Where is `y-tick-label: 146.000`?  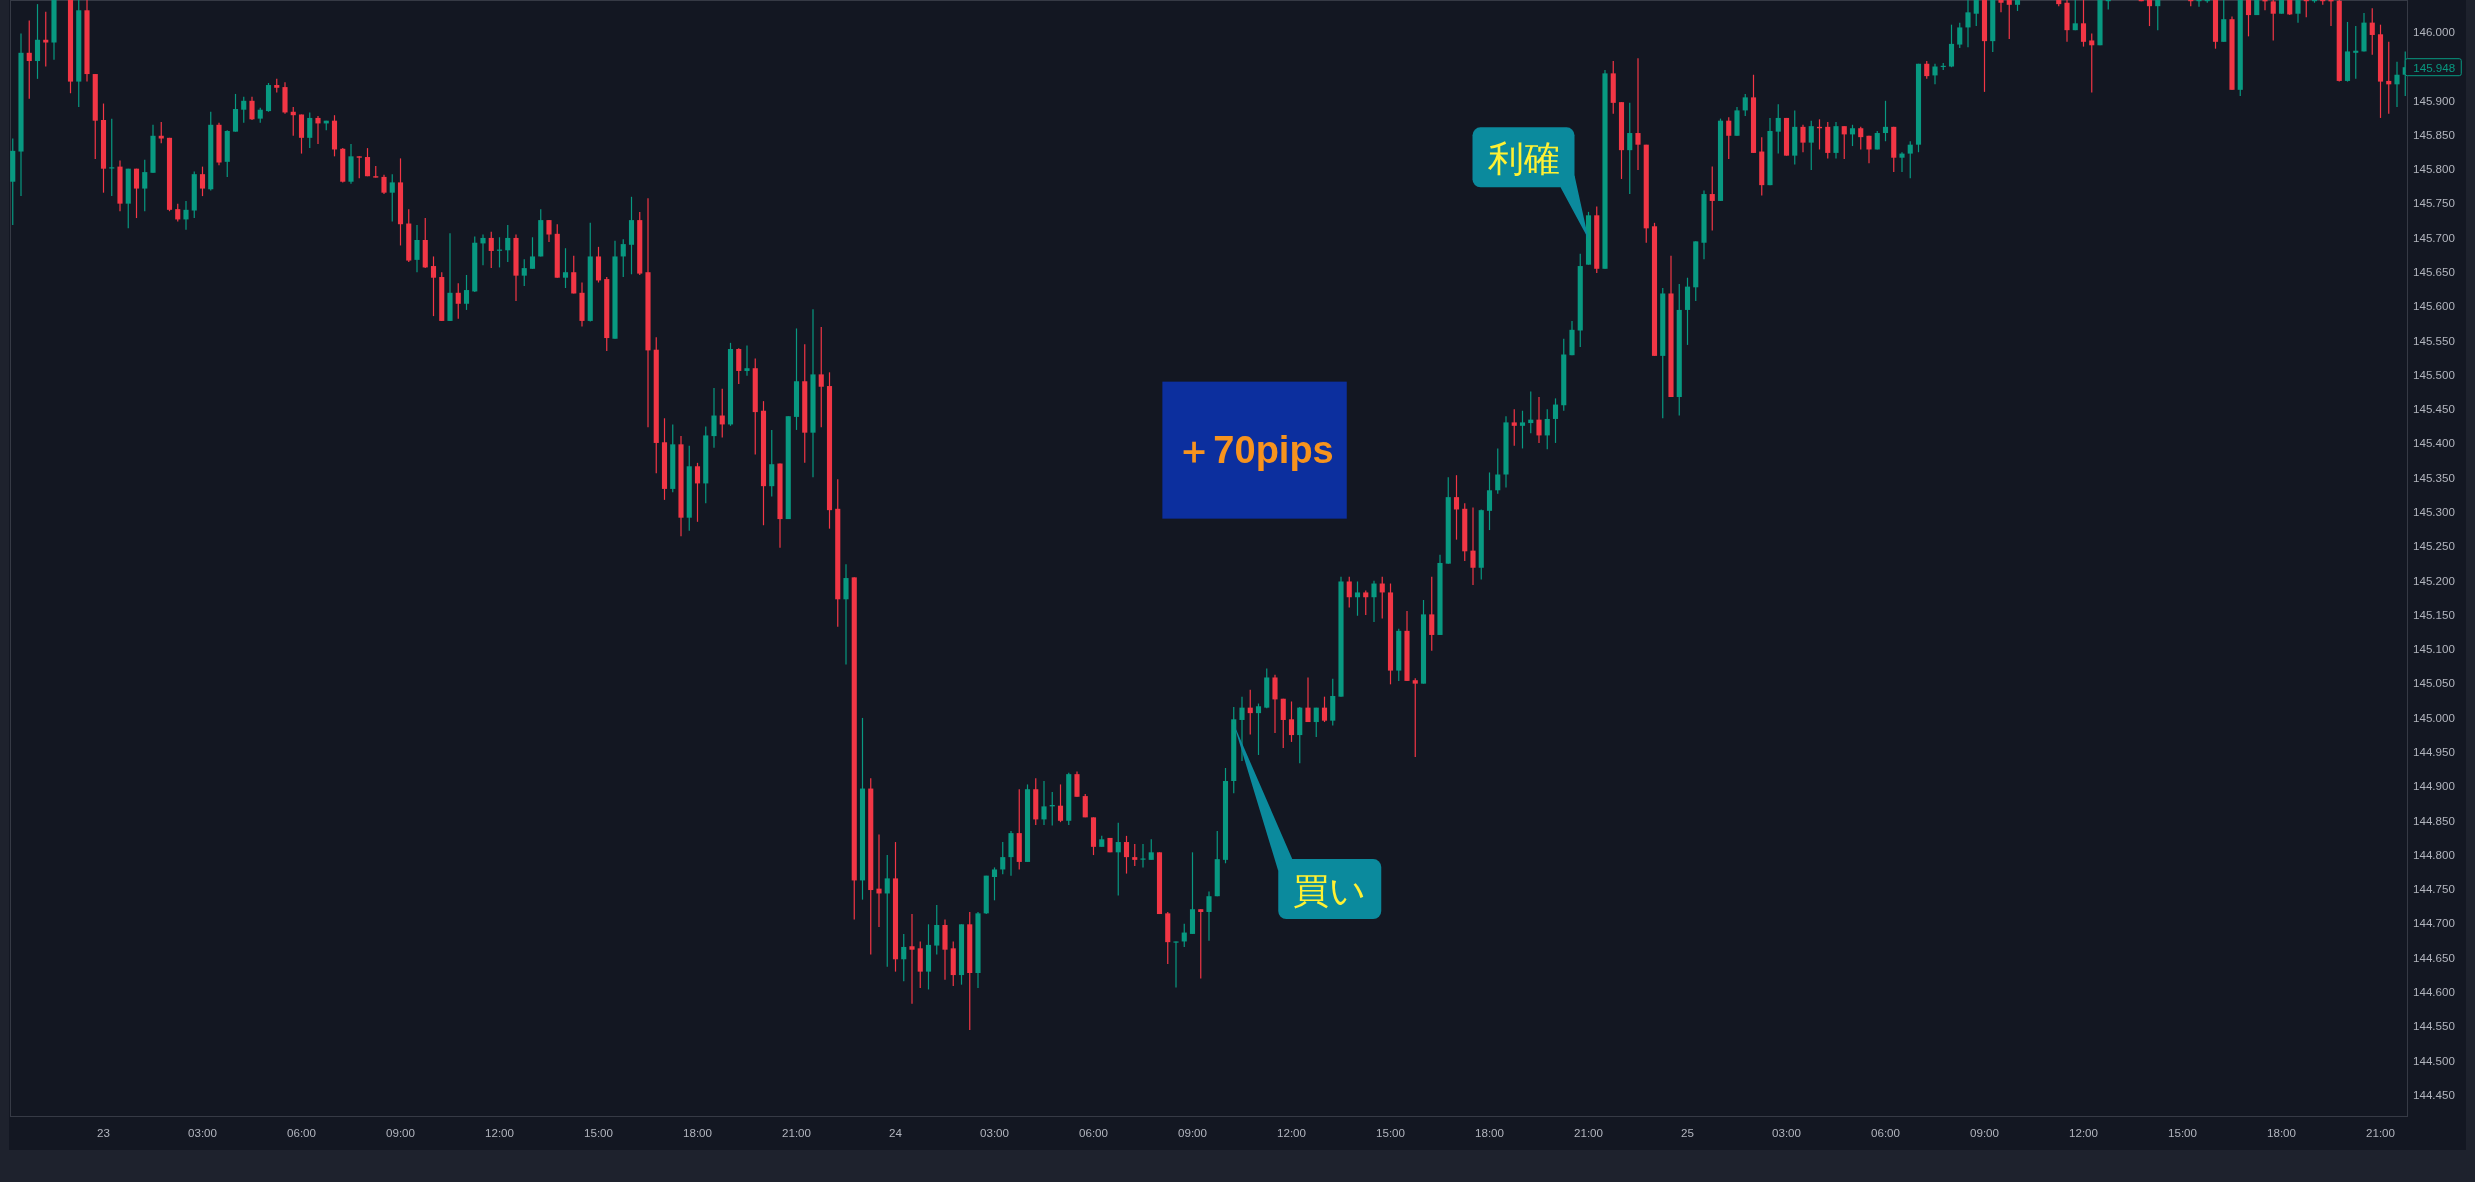 y-tick-label: 146.000 is located at coordinates (2434, 32).